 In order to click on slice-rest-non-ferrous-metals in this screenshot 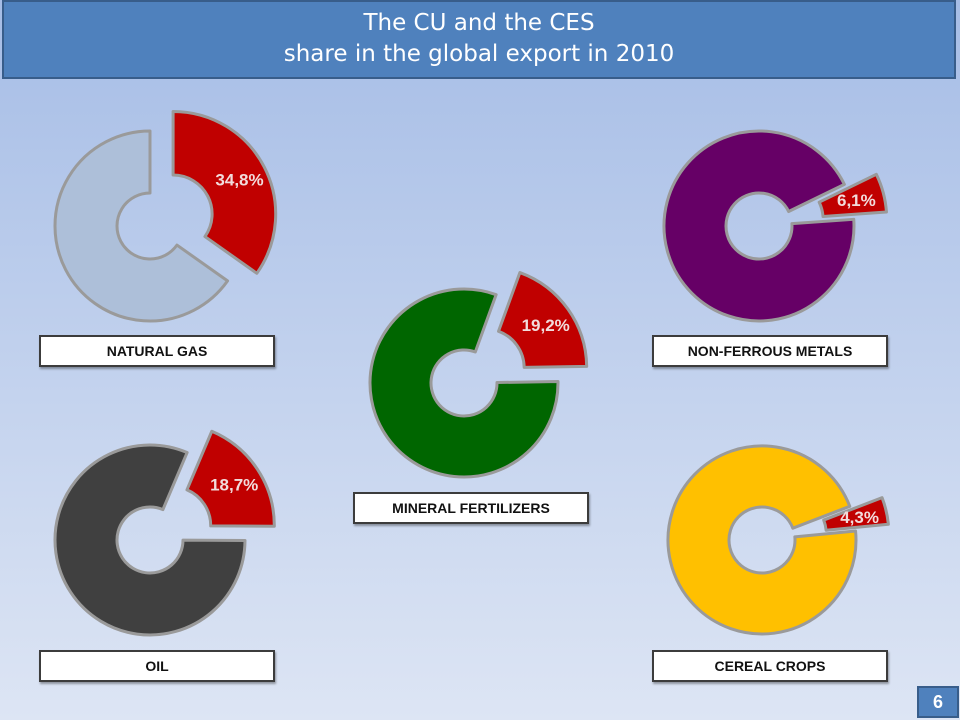, I will do `click(759, 226)`.